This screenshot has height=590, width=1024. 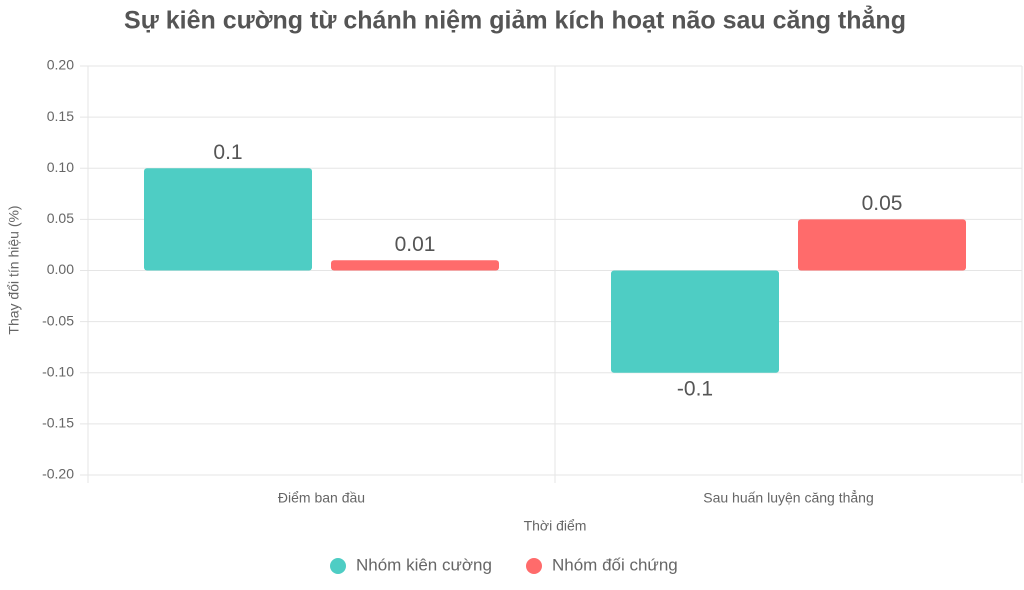 What do you see at coordinates (14, 269) in the screenshot?
I see `y-axis-label: Thay đổi tín hiệu (%)` at bounding box center [14, 269].